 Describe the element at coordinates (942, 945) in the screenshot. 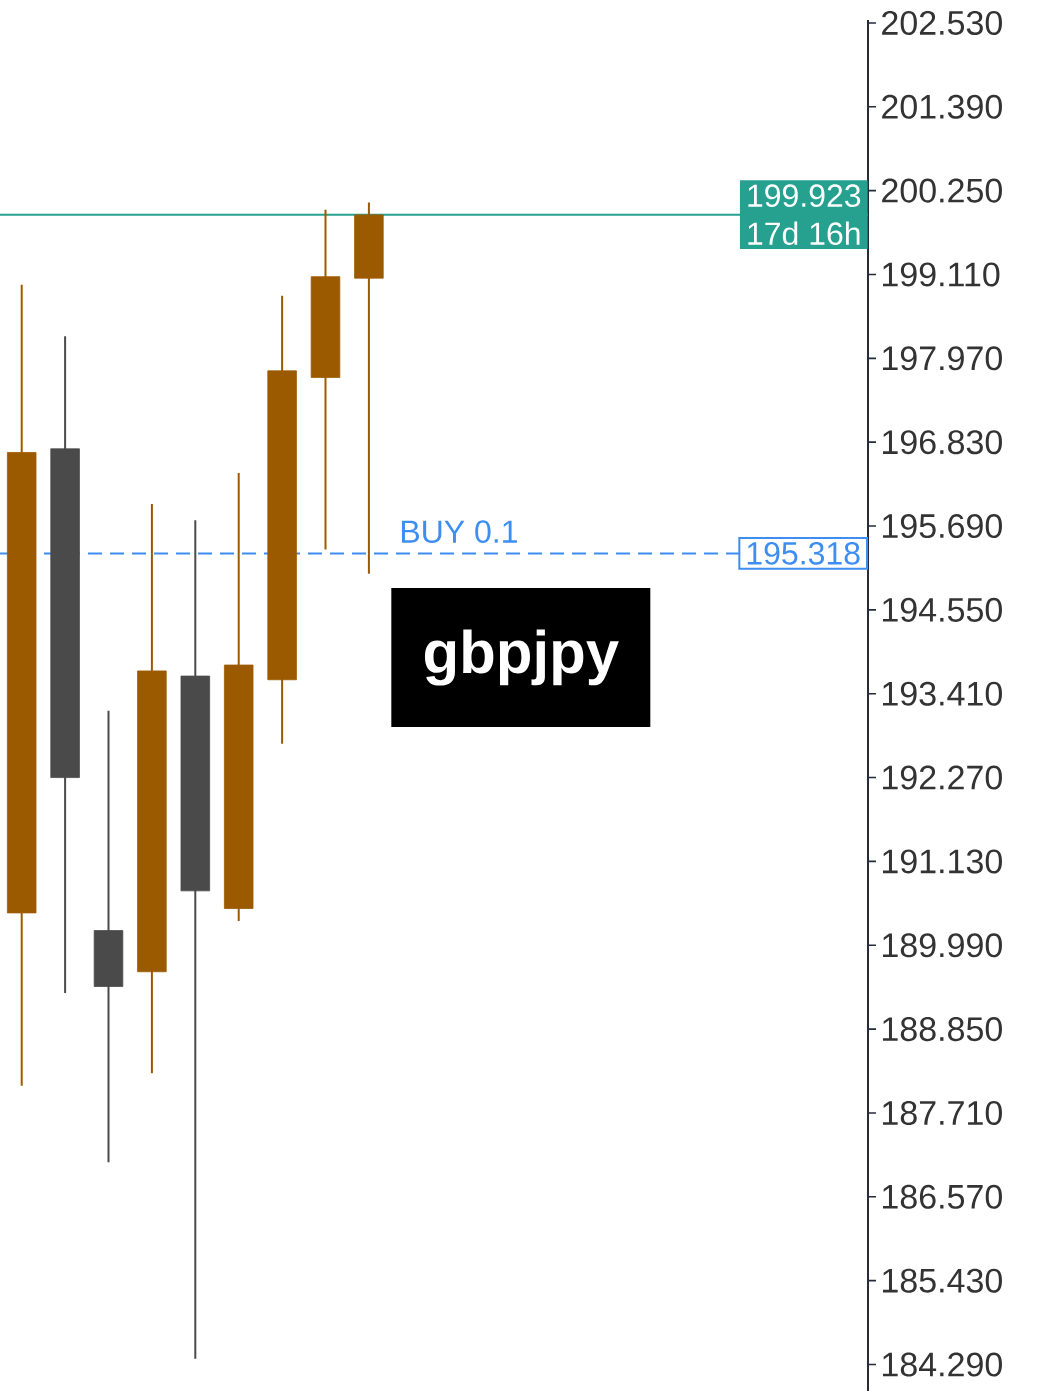

I see `y-tick-label: 189.990` at that location.